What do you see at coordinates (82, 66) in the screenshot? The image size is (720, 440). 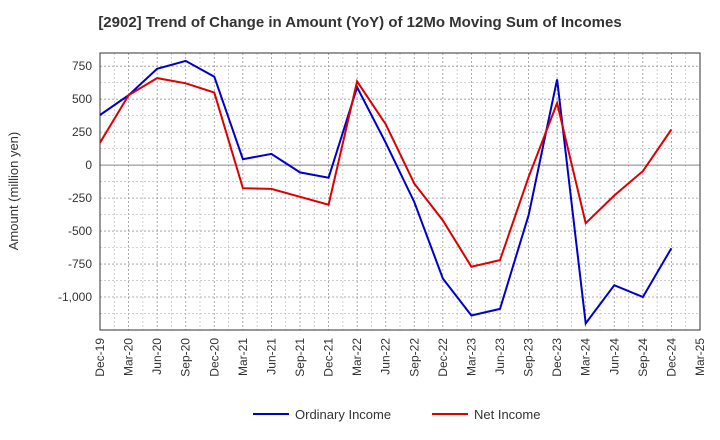 I see `y-tick-label: 750` at bounding box center [82, 66].